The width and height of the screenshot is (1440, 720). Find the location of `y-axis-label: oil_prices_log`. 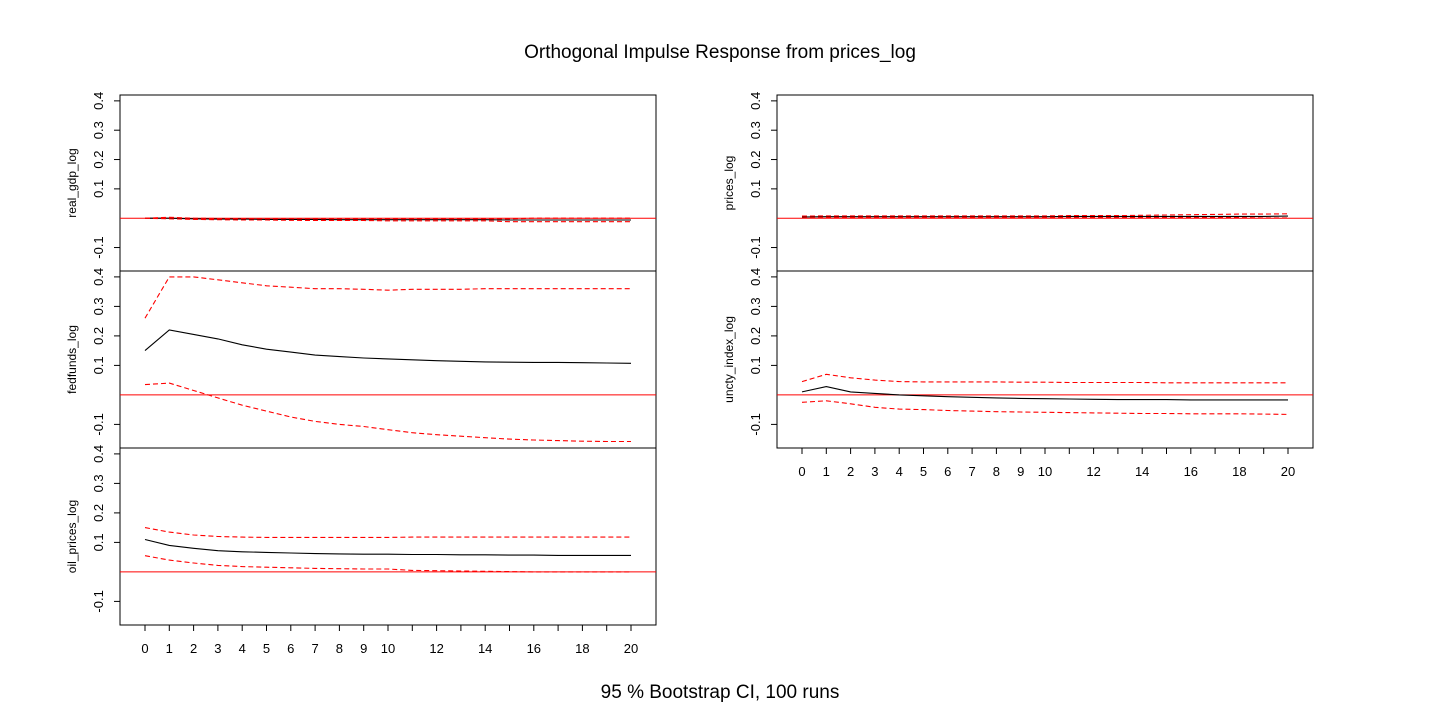

y-axis-label: oil_prices_log is located at coordinates (72, 536).